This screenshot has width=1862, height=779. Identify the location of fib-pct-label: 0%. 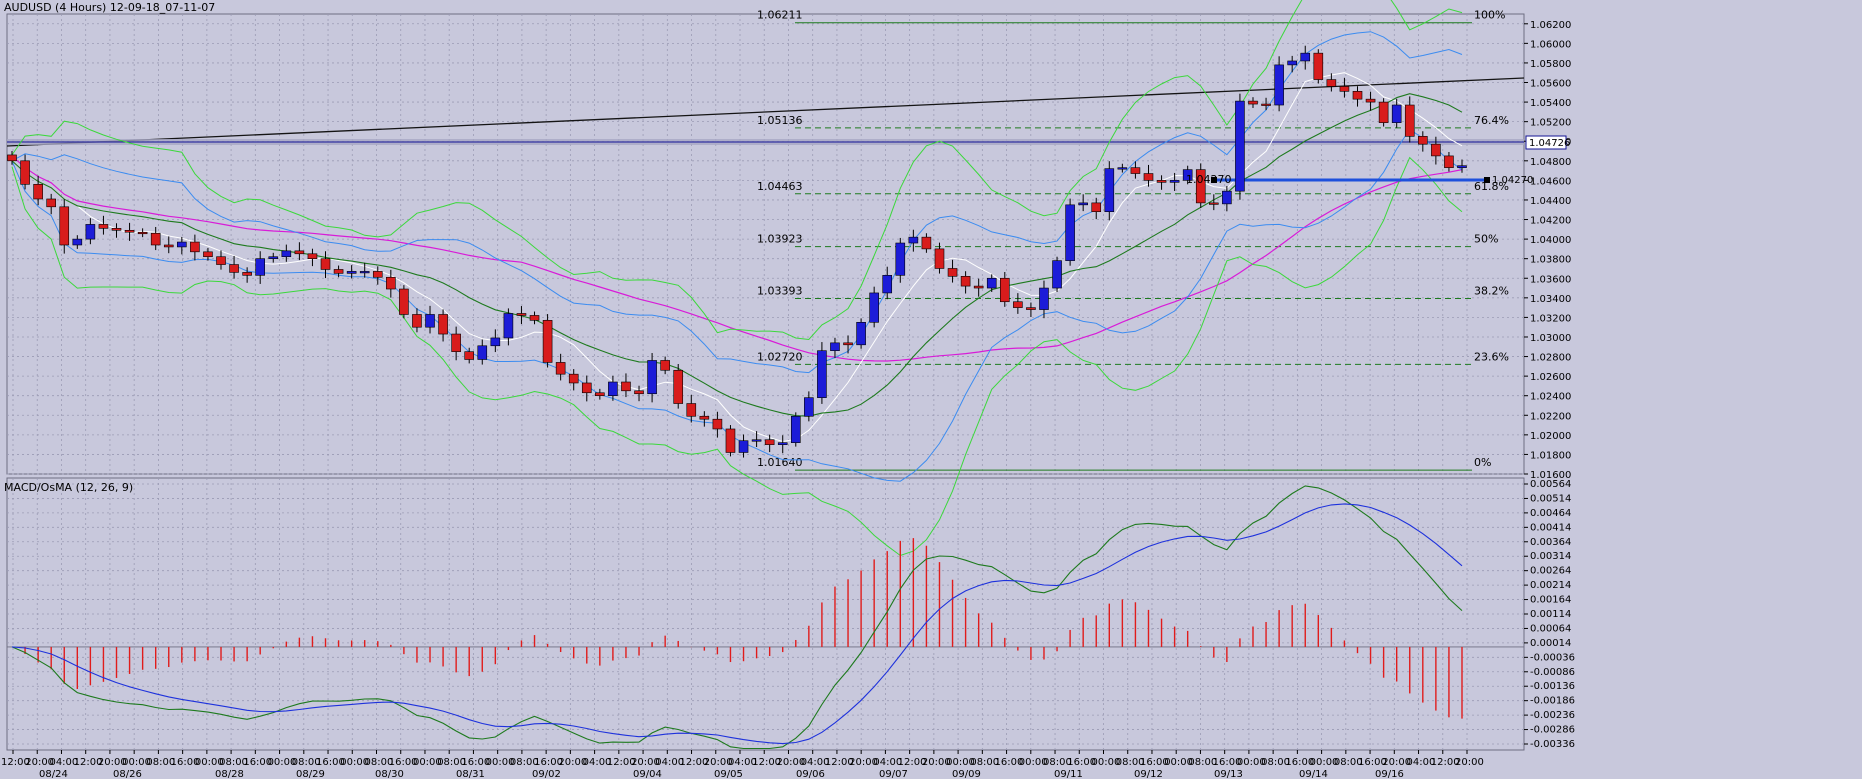
(1482, 462).